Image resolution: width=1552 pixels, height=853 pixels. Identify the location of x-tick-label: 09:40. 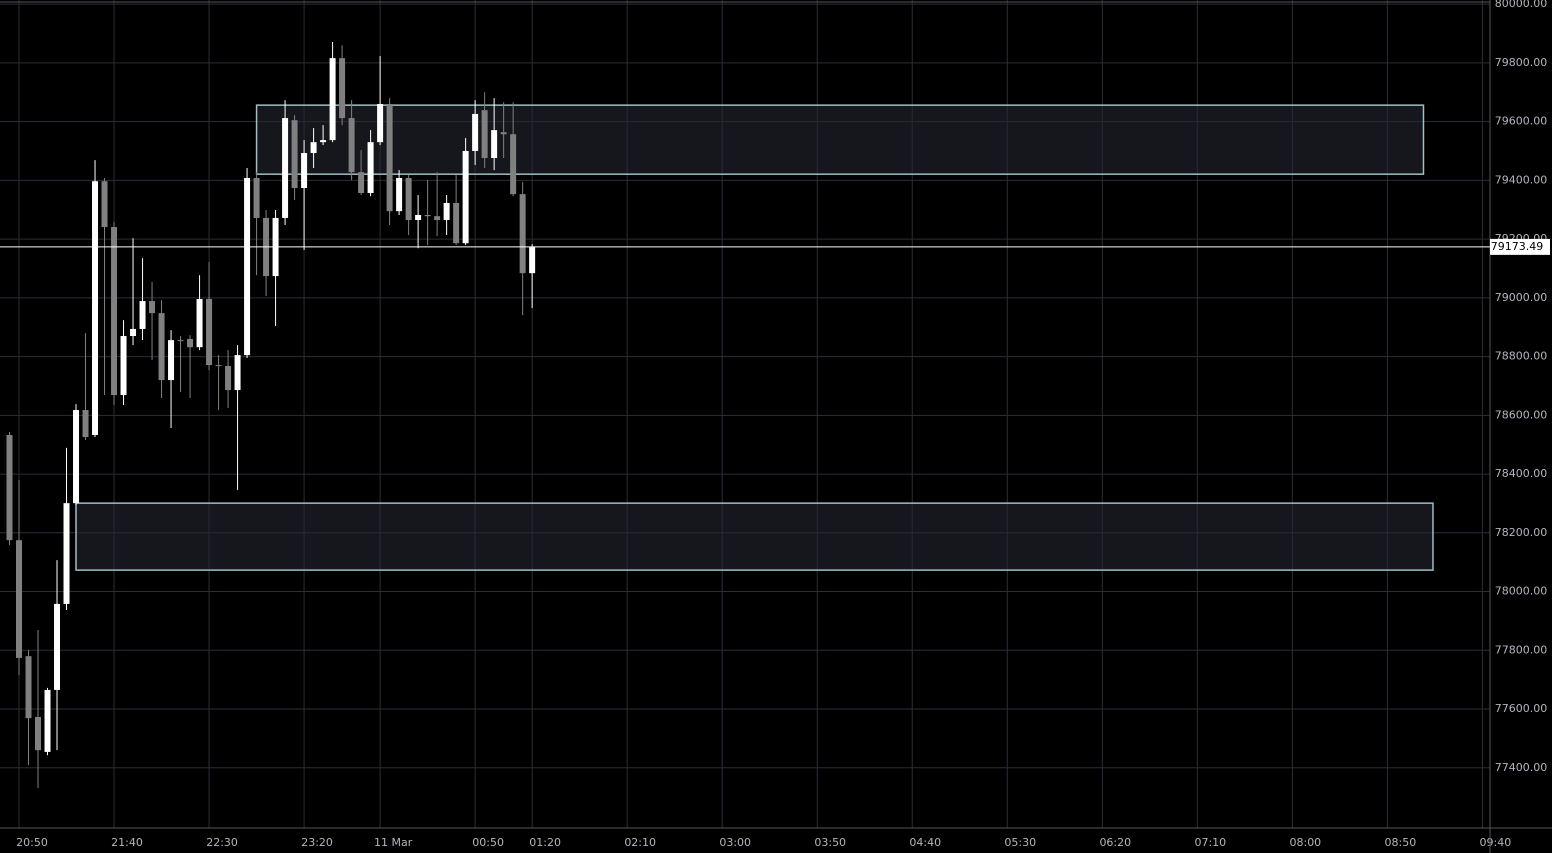
(1496, 842).